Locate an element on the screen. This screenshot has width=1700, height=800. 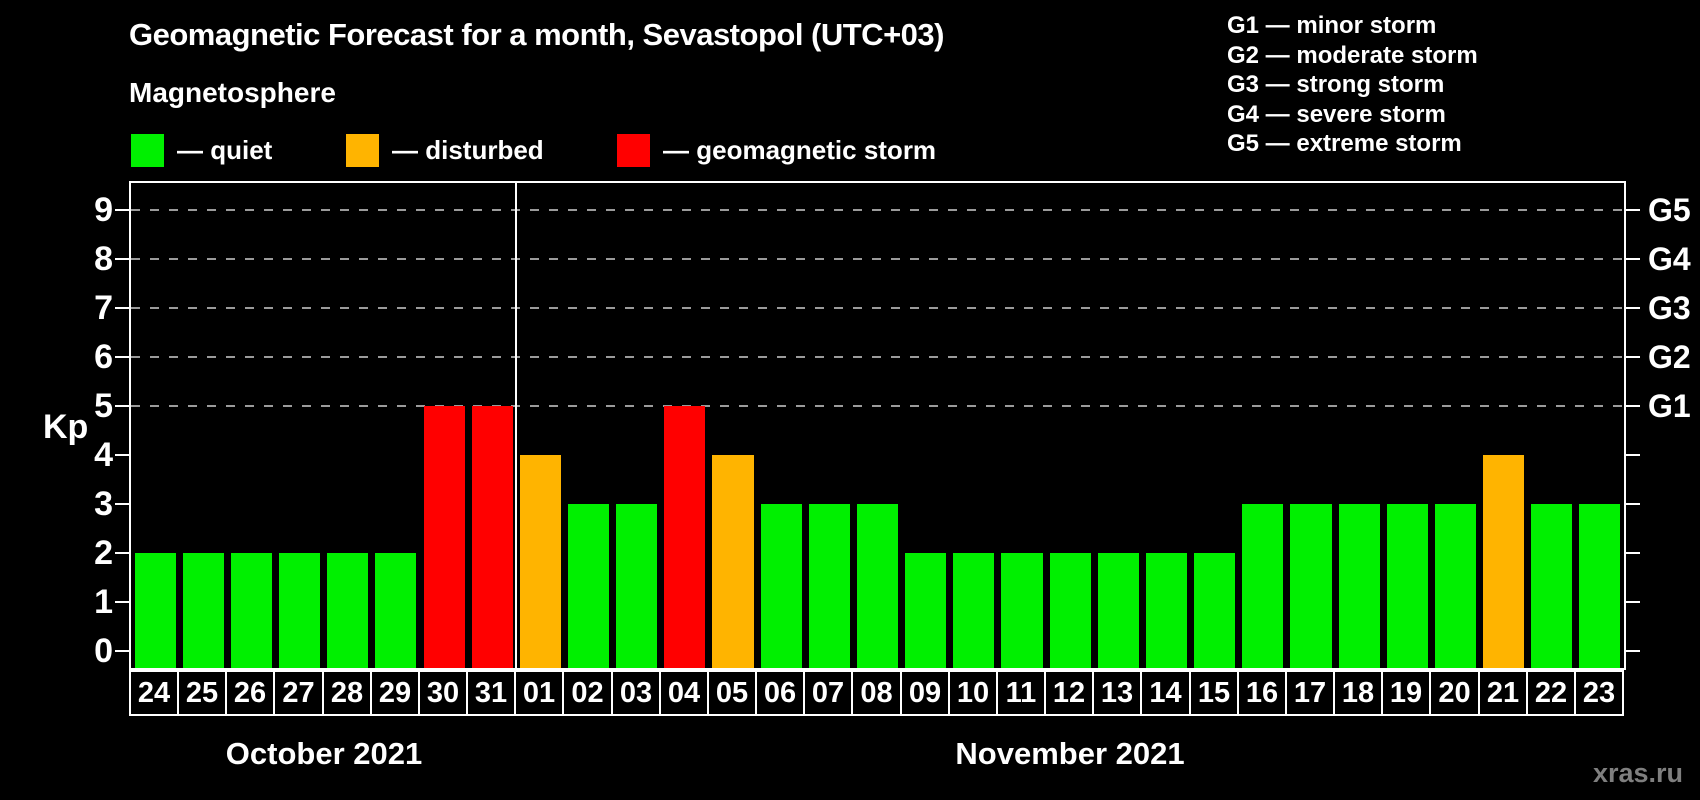
y-axis-tick-label-2: 2 is located at coordinates (103, 553).